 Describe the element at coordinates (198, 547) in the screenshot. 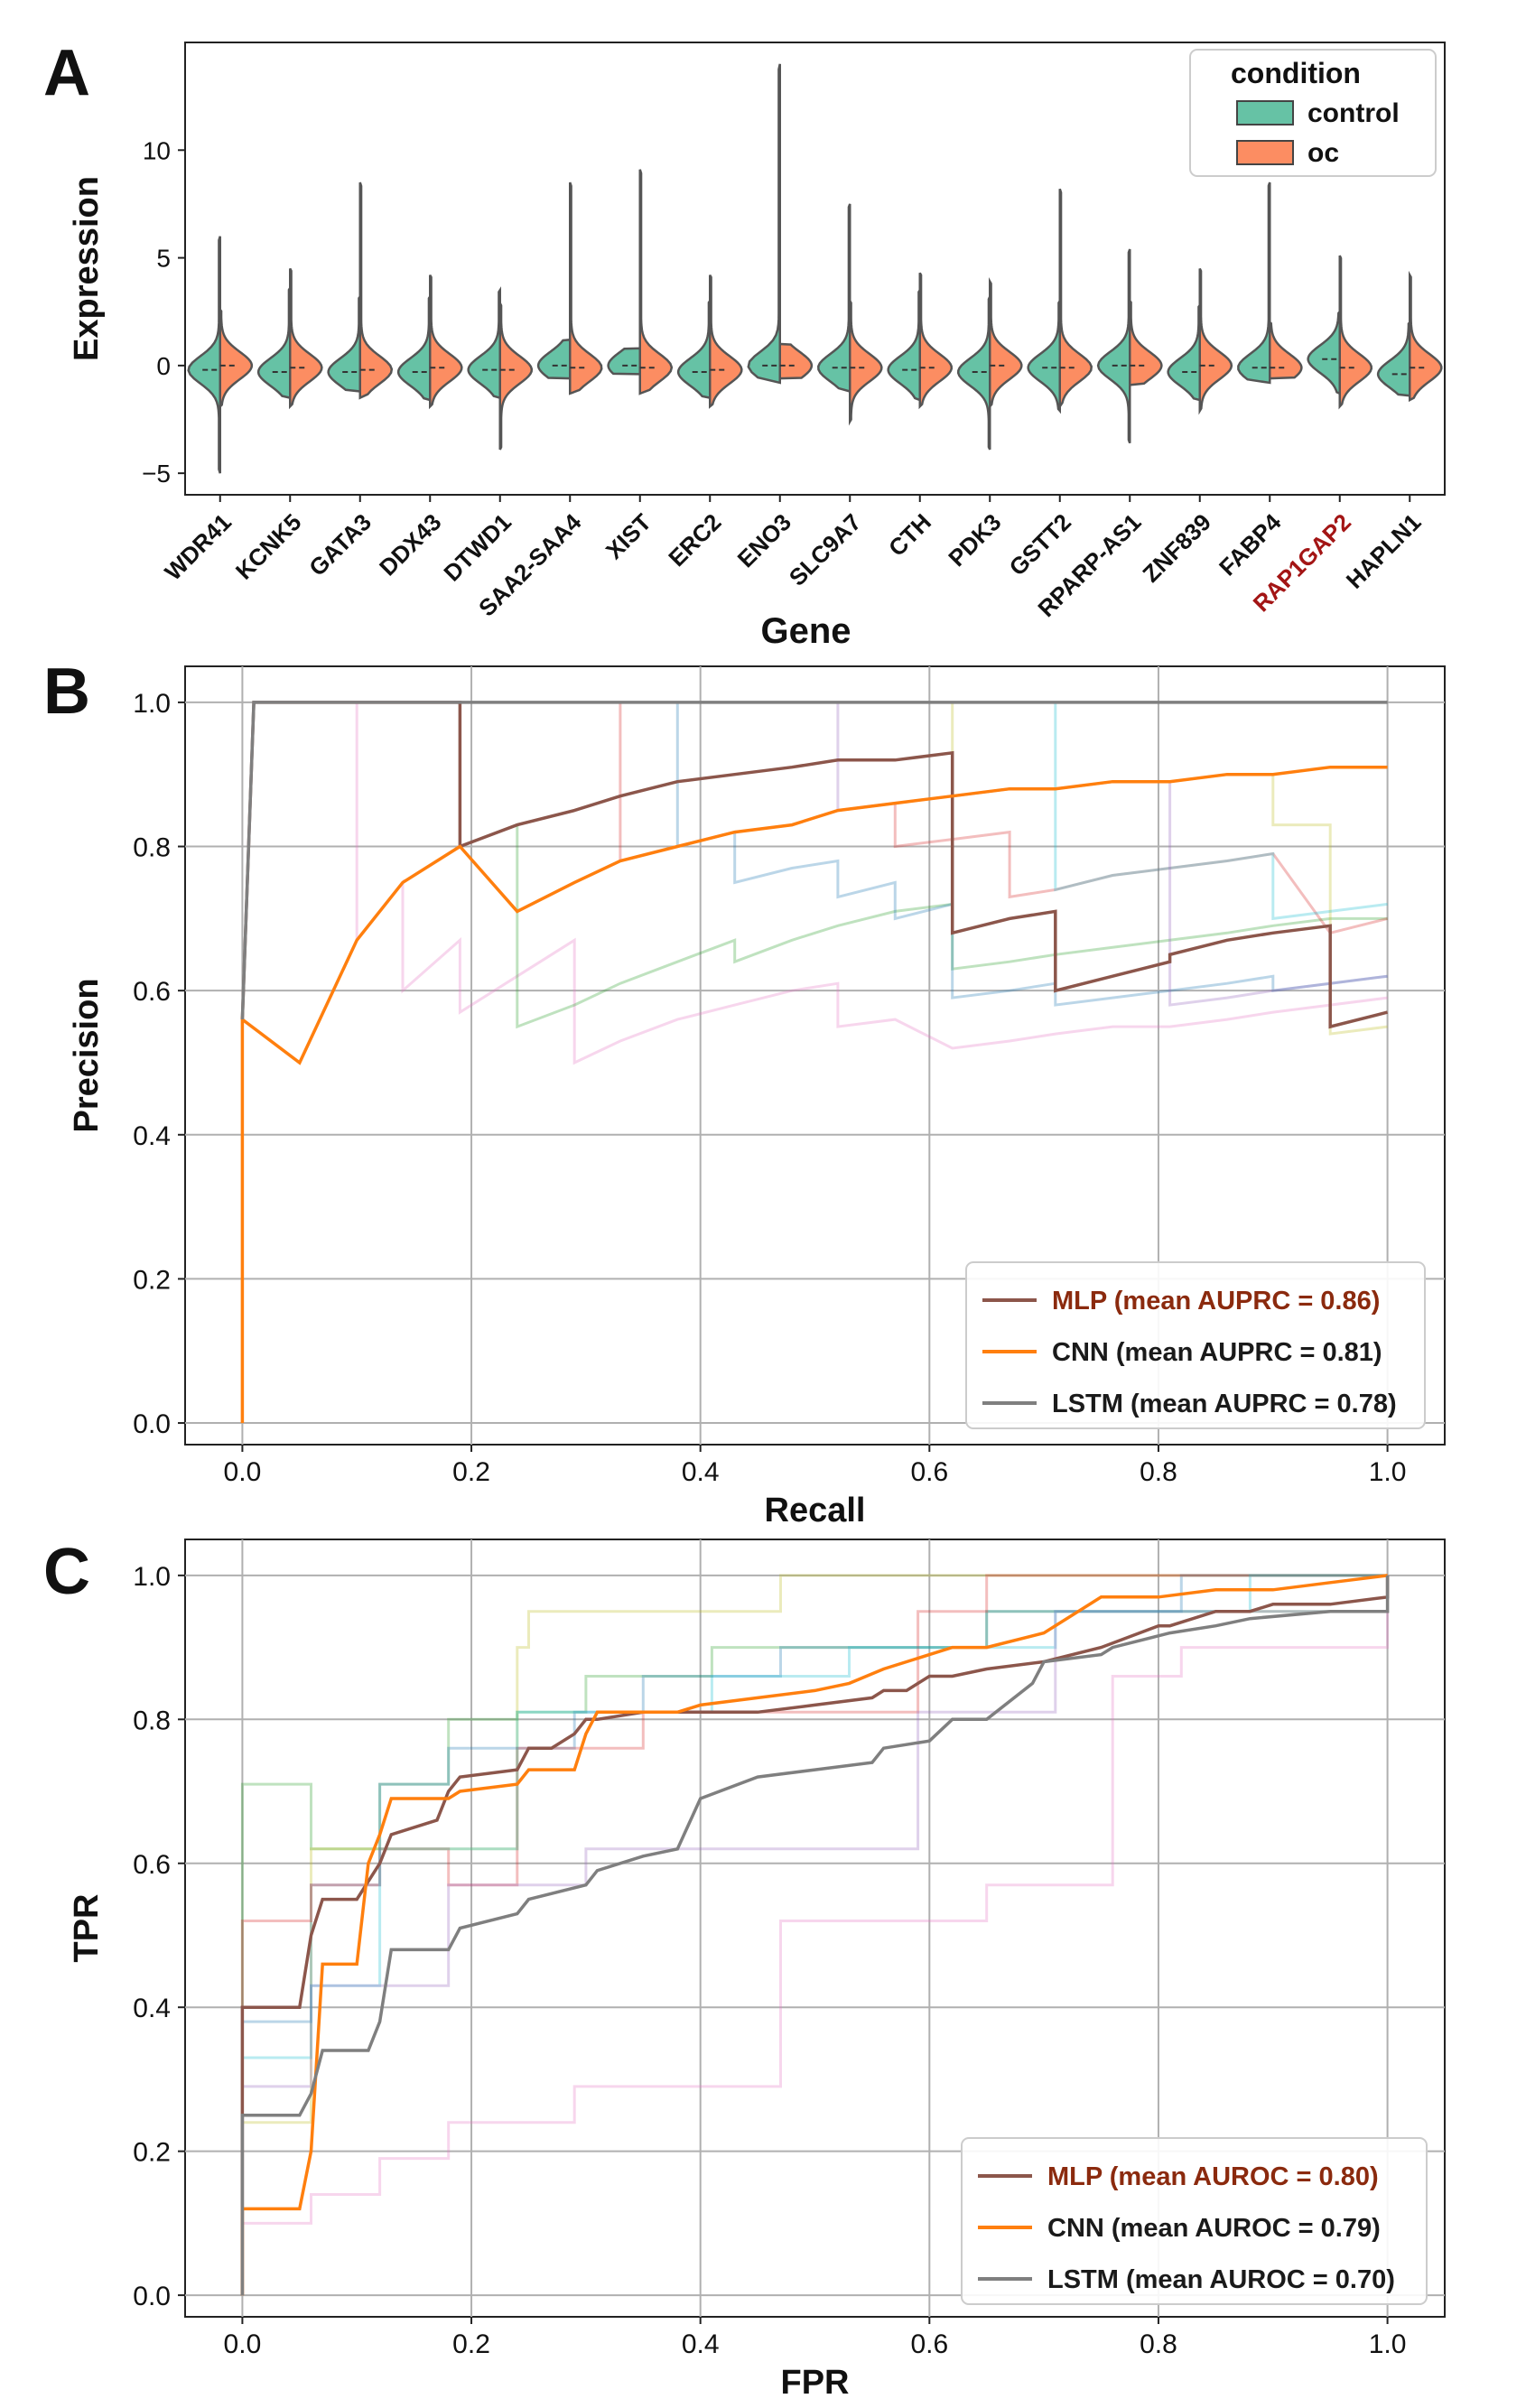

I see `x-tick-label: WDR41` at that location.